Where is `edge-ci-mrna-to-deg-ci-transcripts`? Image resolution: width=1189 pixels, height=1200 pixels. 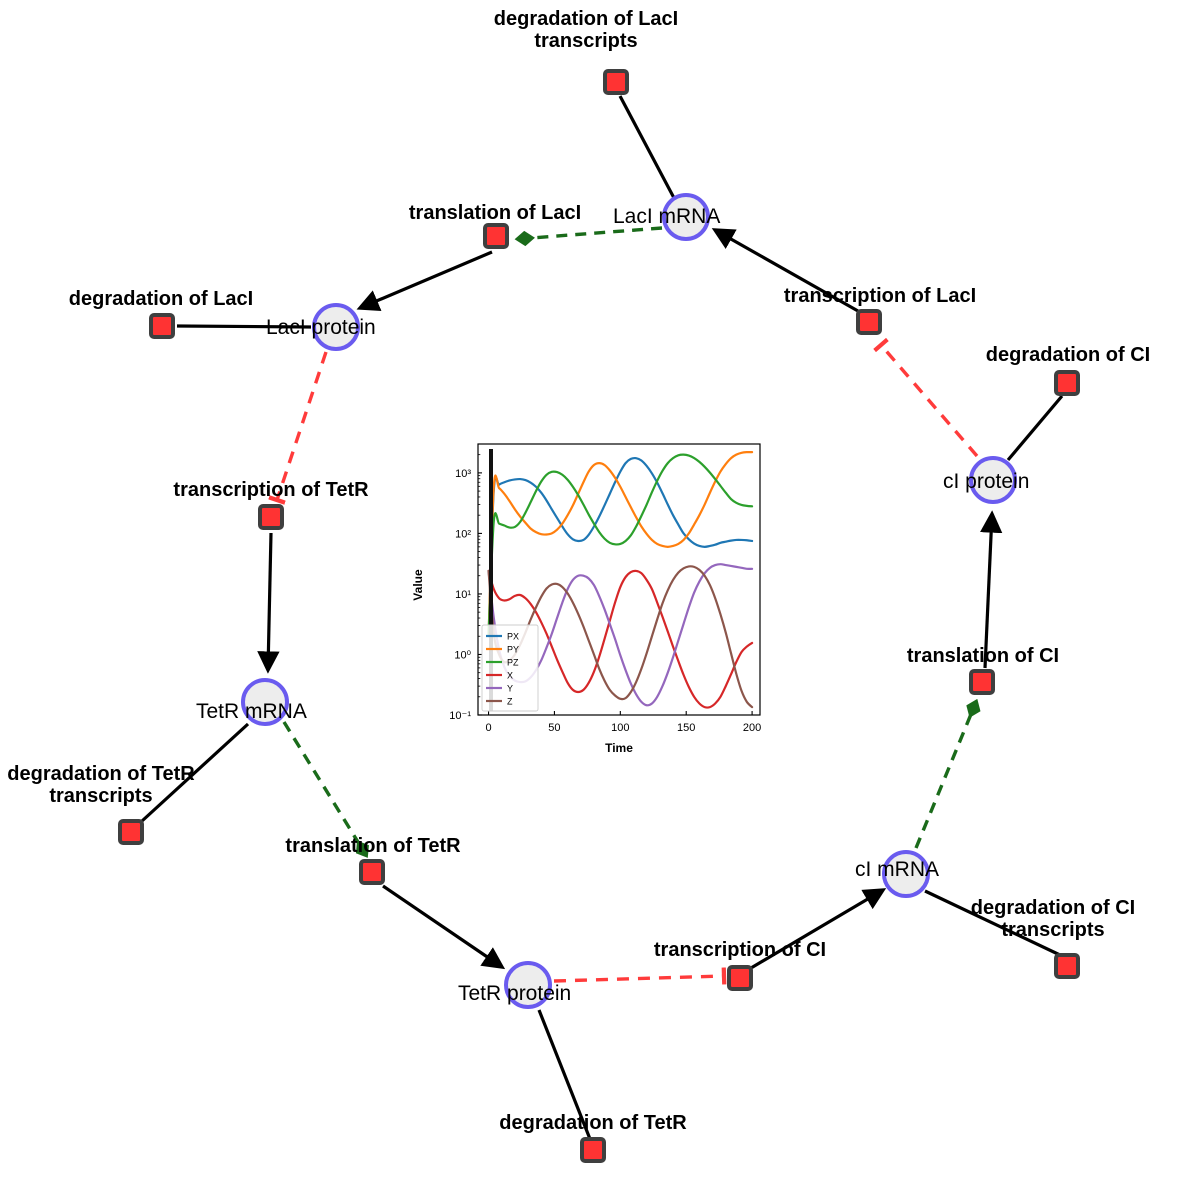 edge-ci-mrna-to-deg-ci-transcripts is located at coordinates (992, 923).